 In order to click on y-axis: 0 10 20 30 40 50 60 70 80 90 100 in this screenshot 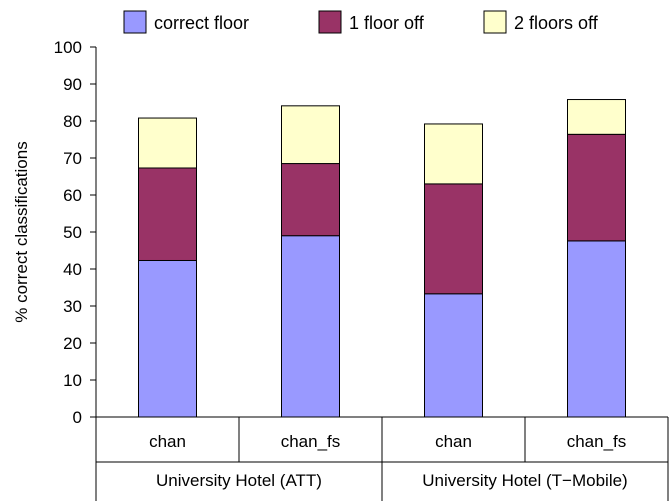, I will do `click(75, 232)`.